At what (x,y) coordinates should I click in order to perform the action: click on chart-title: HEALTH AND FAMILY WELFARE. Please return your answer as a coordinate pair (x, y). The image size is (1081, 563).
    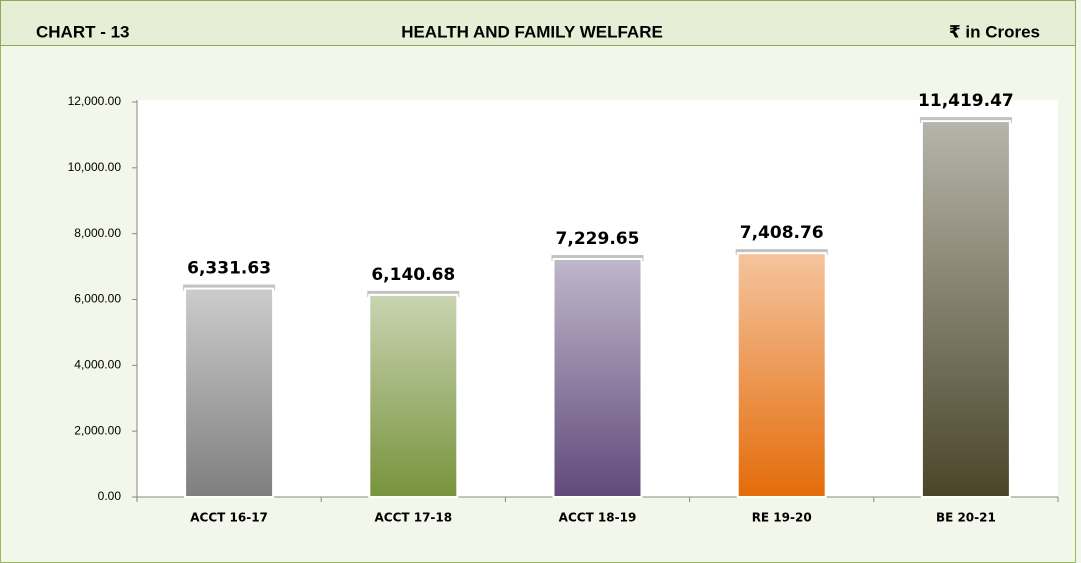
    Looking at the image, I should click on (532, 31).